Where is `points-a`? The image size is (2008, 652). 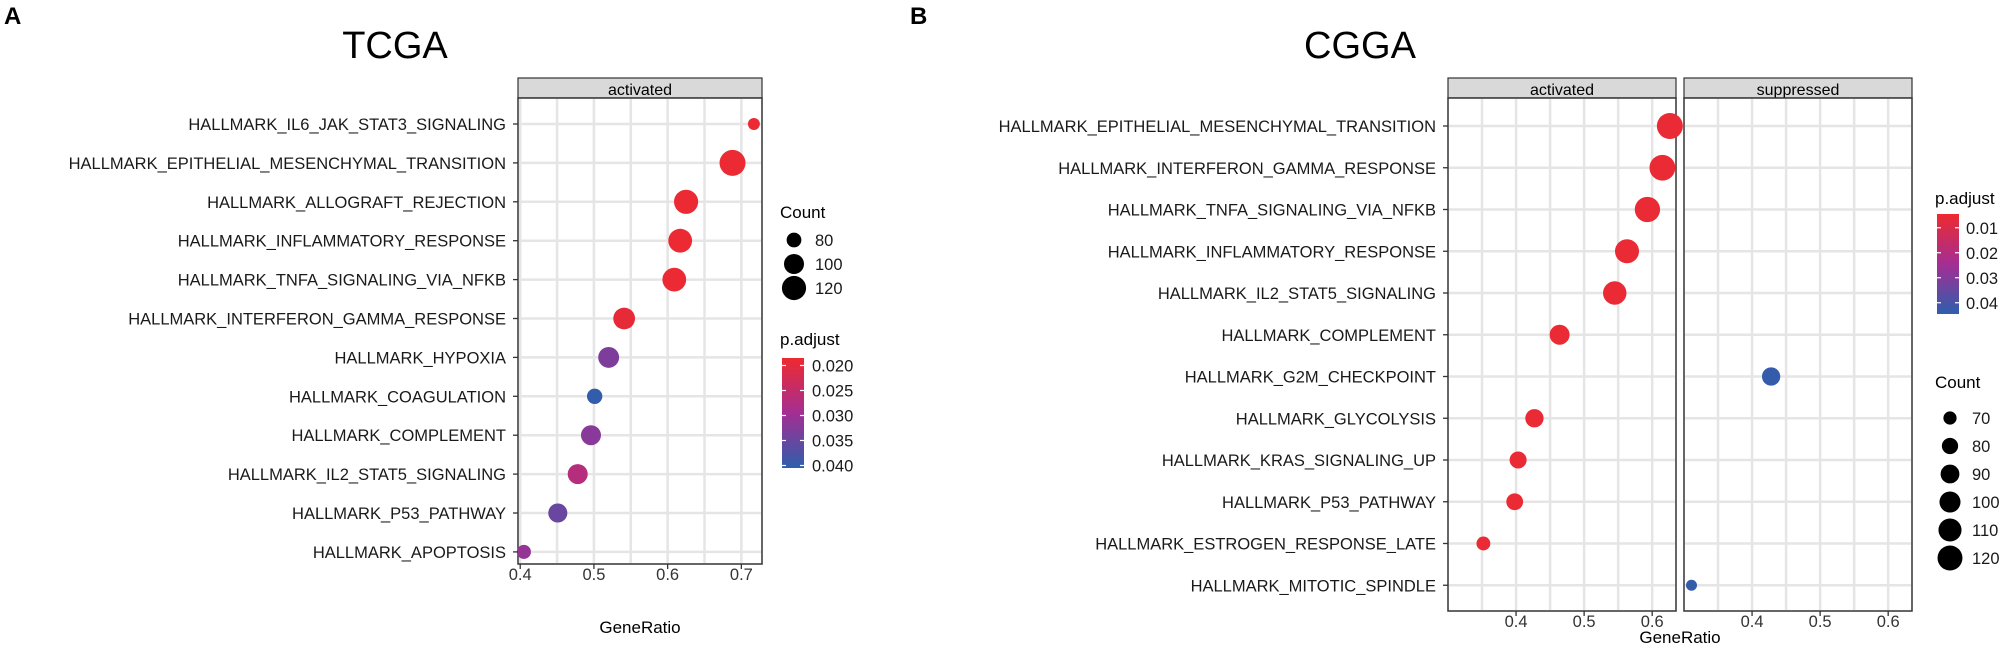 points-a is located at coordinates (638, 338).